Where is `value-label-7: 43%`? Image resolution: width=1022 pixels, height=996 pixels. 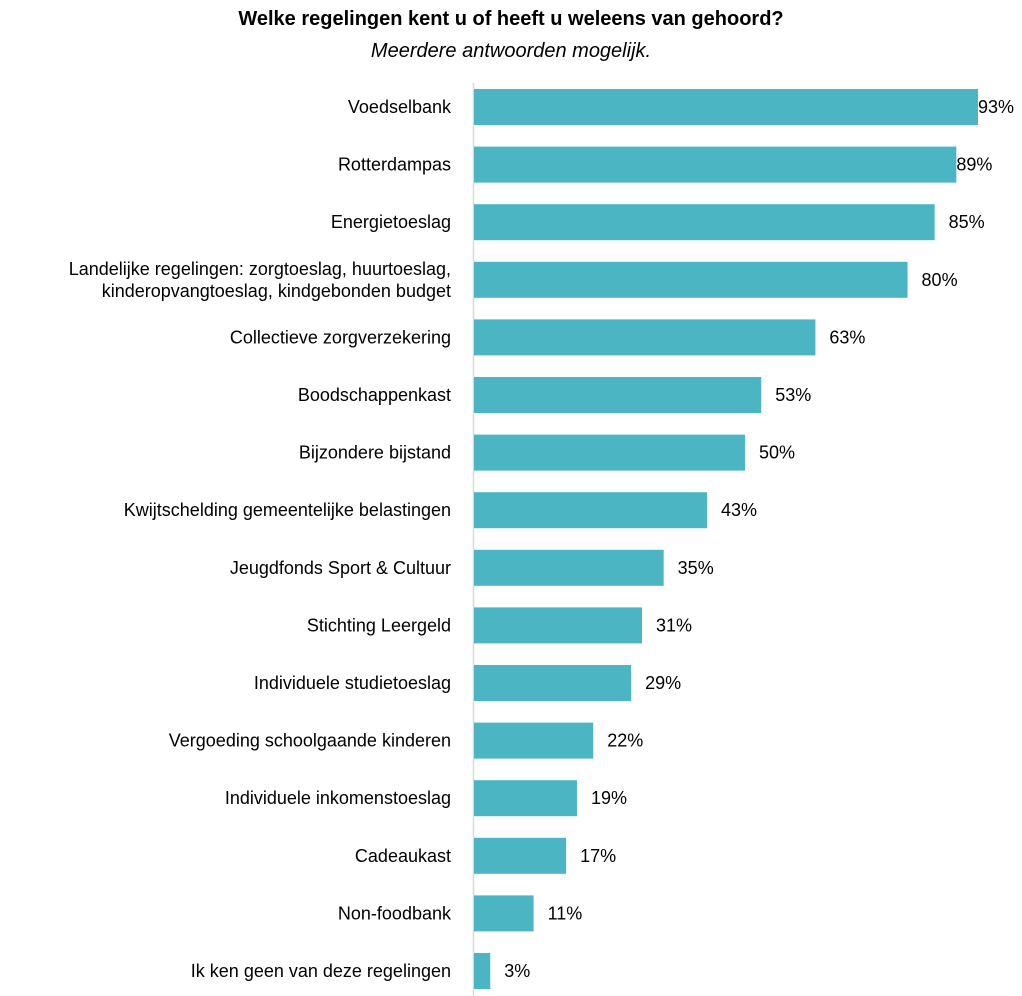 value-label-7: 43% is located at coordinates (739, 510).